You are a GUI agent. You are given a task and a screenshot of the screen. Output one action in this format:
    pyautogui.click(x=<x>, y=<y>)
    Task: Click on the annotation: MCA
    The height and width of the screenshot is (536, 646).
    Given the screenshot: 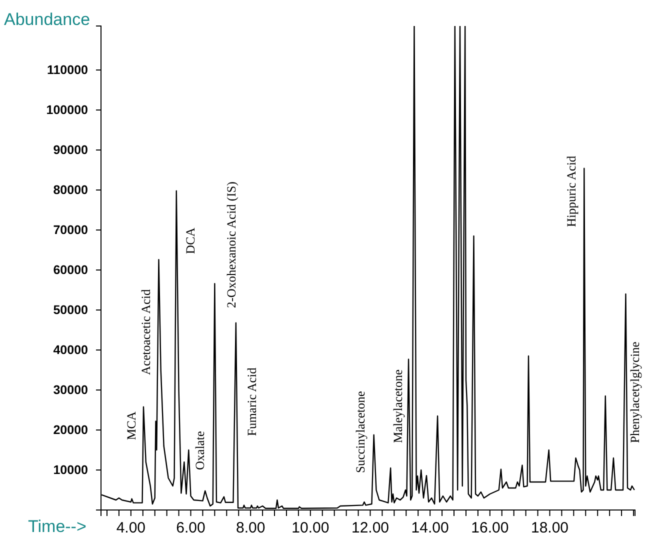 What is the action you would take?
    pyautogui.click(x=131, y=426)
    